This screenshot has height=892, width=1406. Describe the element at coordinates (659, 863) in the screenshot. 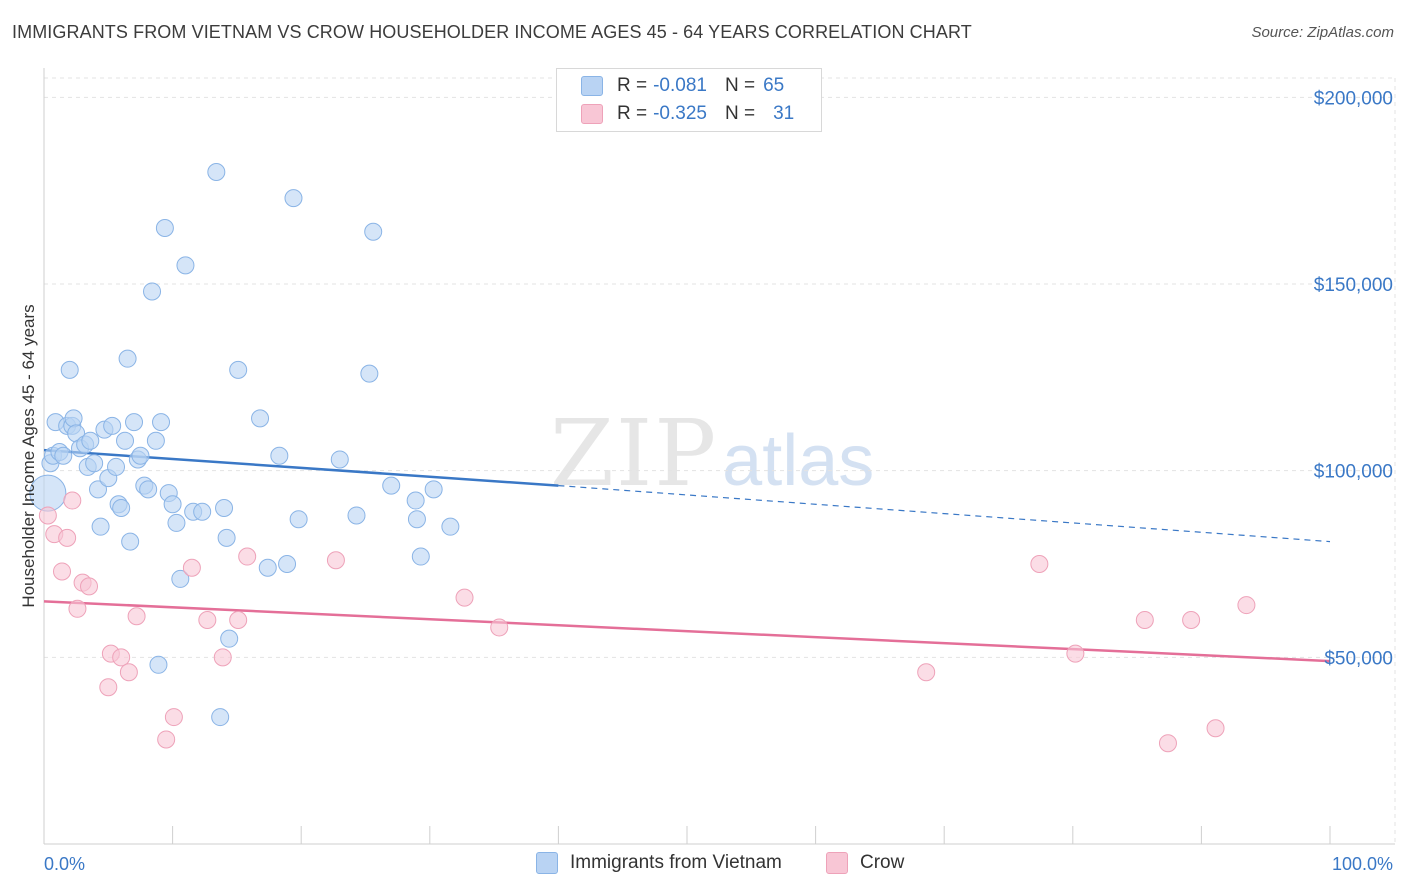

I see `legend-item-vietnam: Immigrants from Vietnam` at that location.